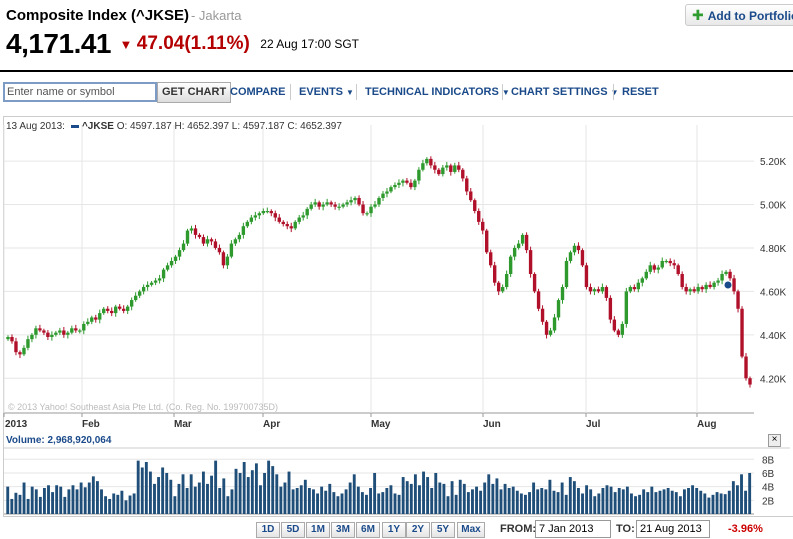 The image size is (793, 539). I want to click on quote-timestamp: 22 Aug 17:00 SGT, so click(310, 44).